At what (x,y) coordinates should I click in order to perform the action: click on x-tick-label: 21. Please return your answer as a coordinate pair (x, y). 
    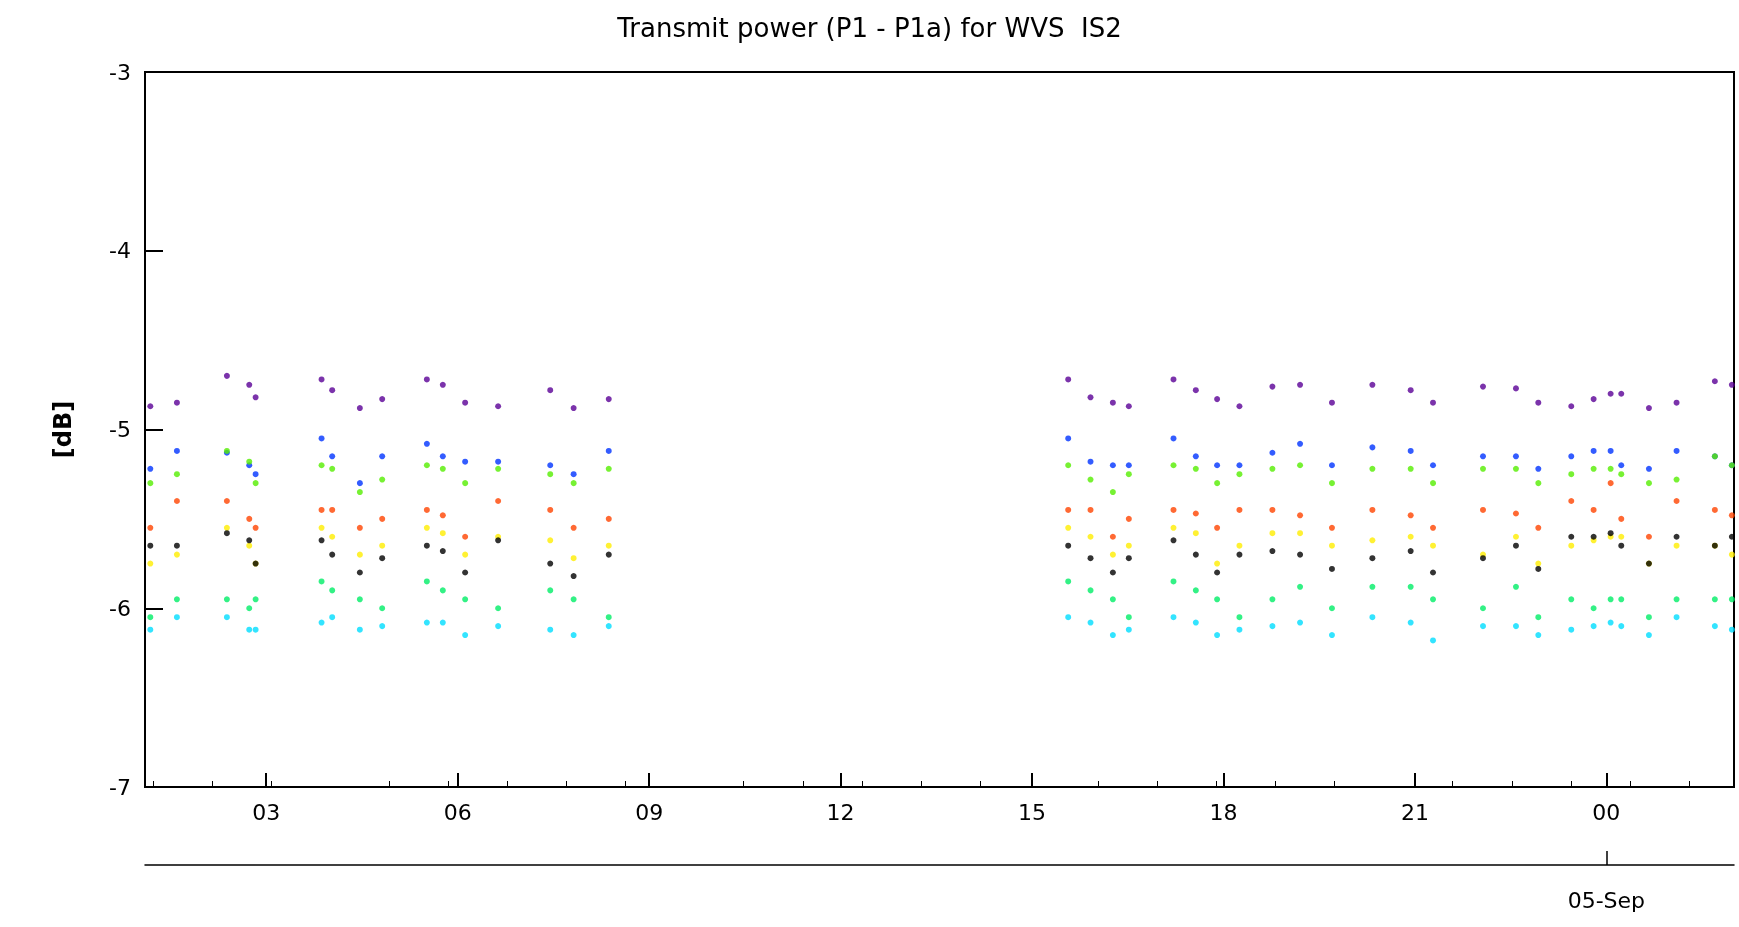
    Looking at the image, I should click on (1414, 812).